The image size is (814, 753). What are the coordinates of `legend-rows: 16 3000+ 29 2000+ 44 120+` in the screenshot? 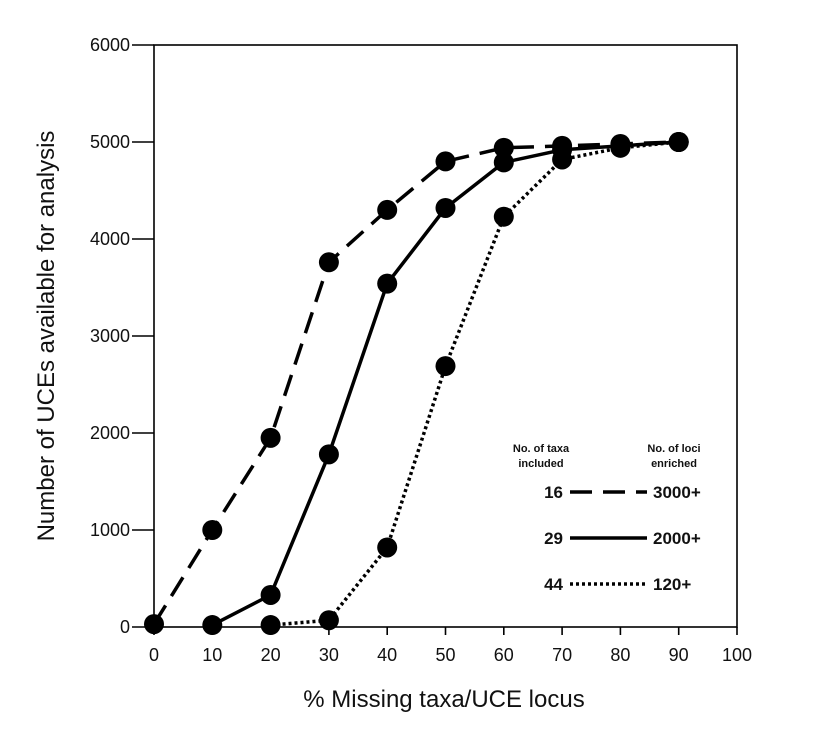 It's located at (622, 538).